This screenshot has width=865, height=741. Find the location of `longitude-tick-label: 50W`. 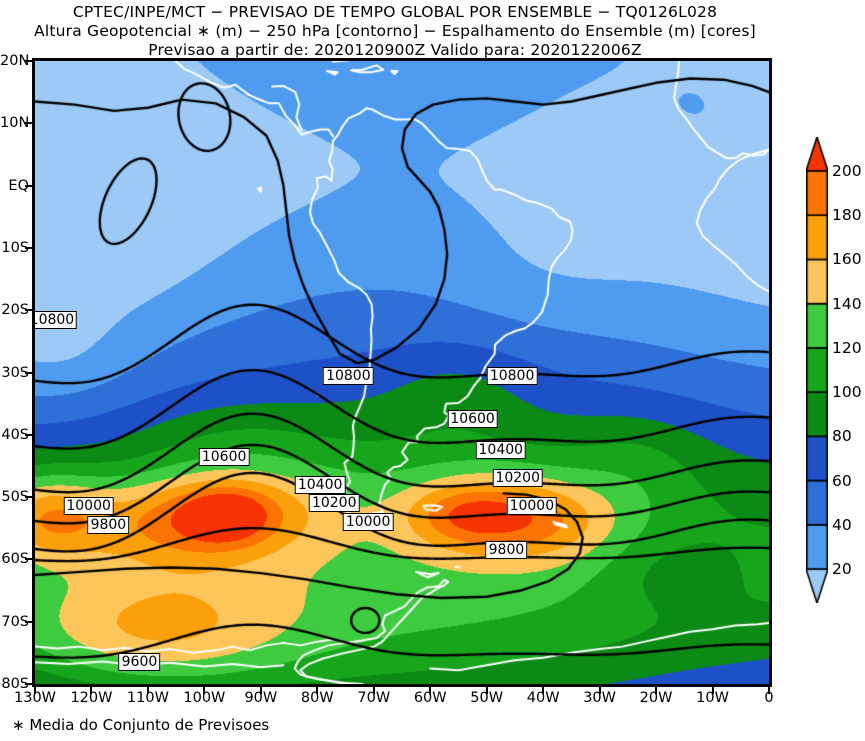

longitude-tick-label: 50W is located at coordinates (487, 698).